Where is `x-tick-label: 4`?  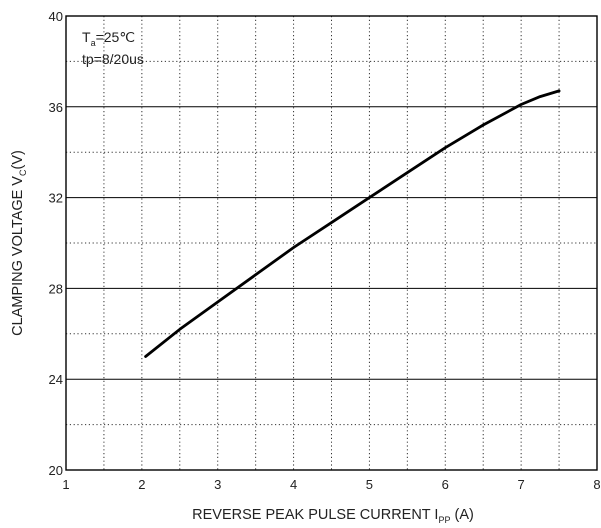 x-tick-label: 4 is located at coordinates (293, 484).